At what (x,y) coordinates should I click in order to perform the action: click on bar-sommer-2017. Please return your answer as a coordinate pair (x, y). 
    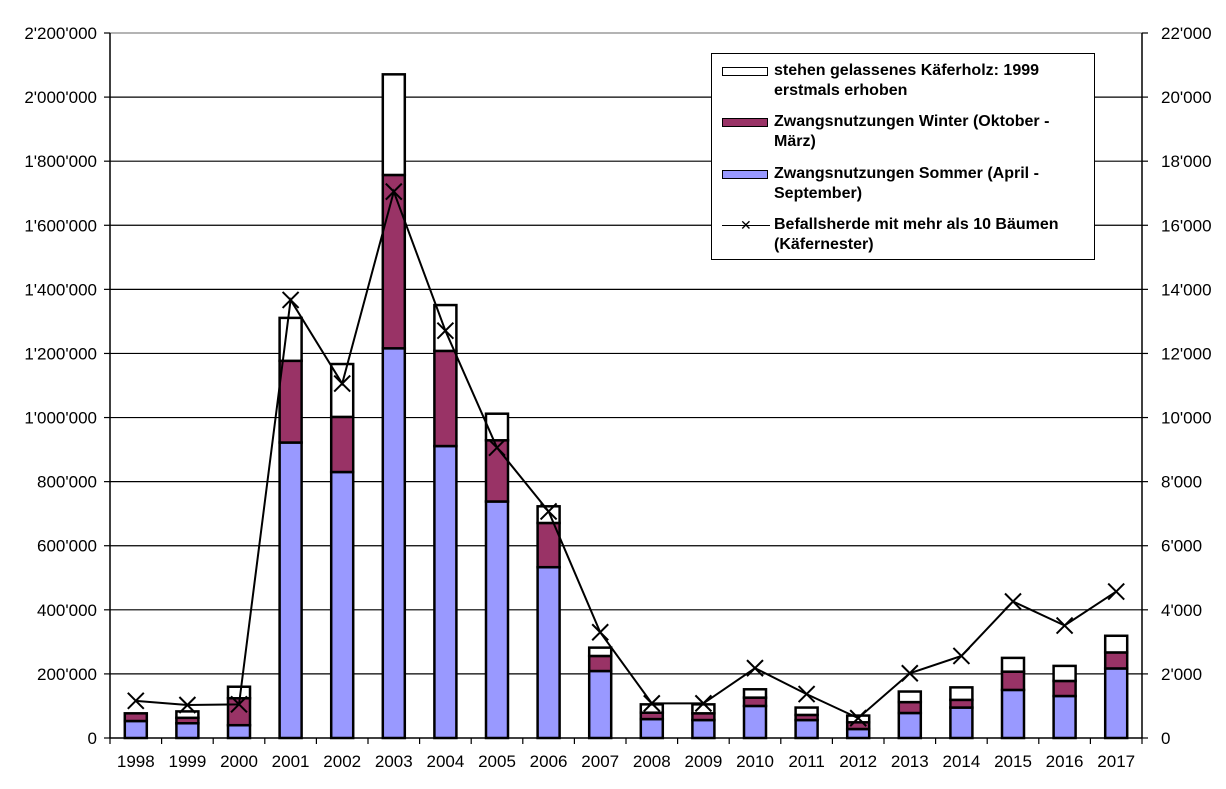
    Looking at the image, I should click on (1116, 703).